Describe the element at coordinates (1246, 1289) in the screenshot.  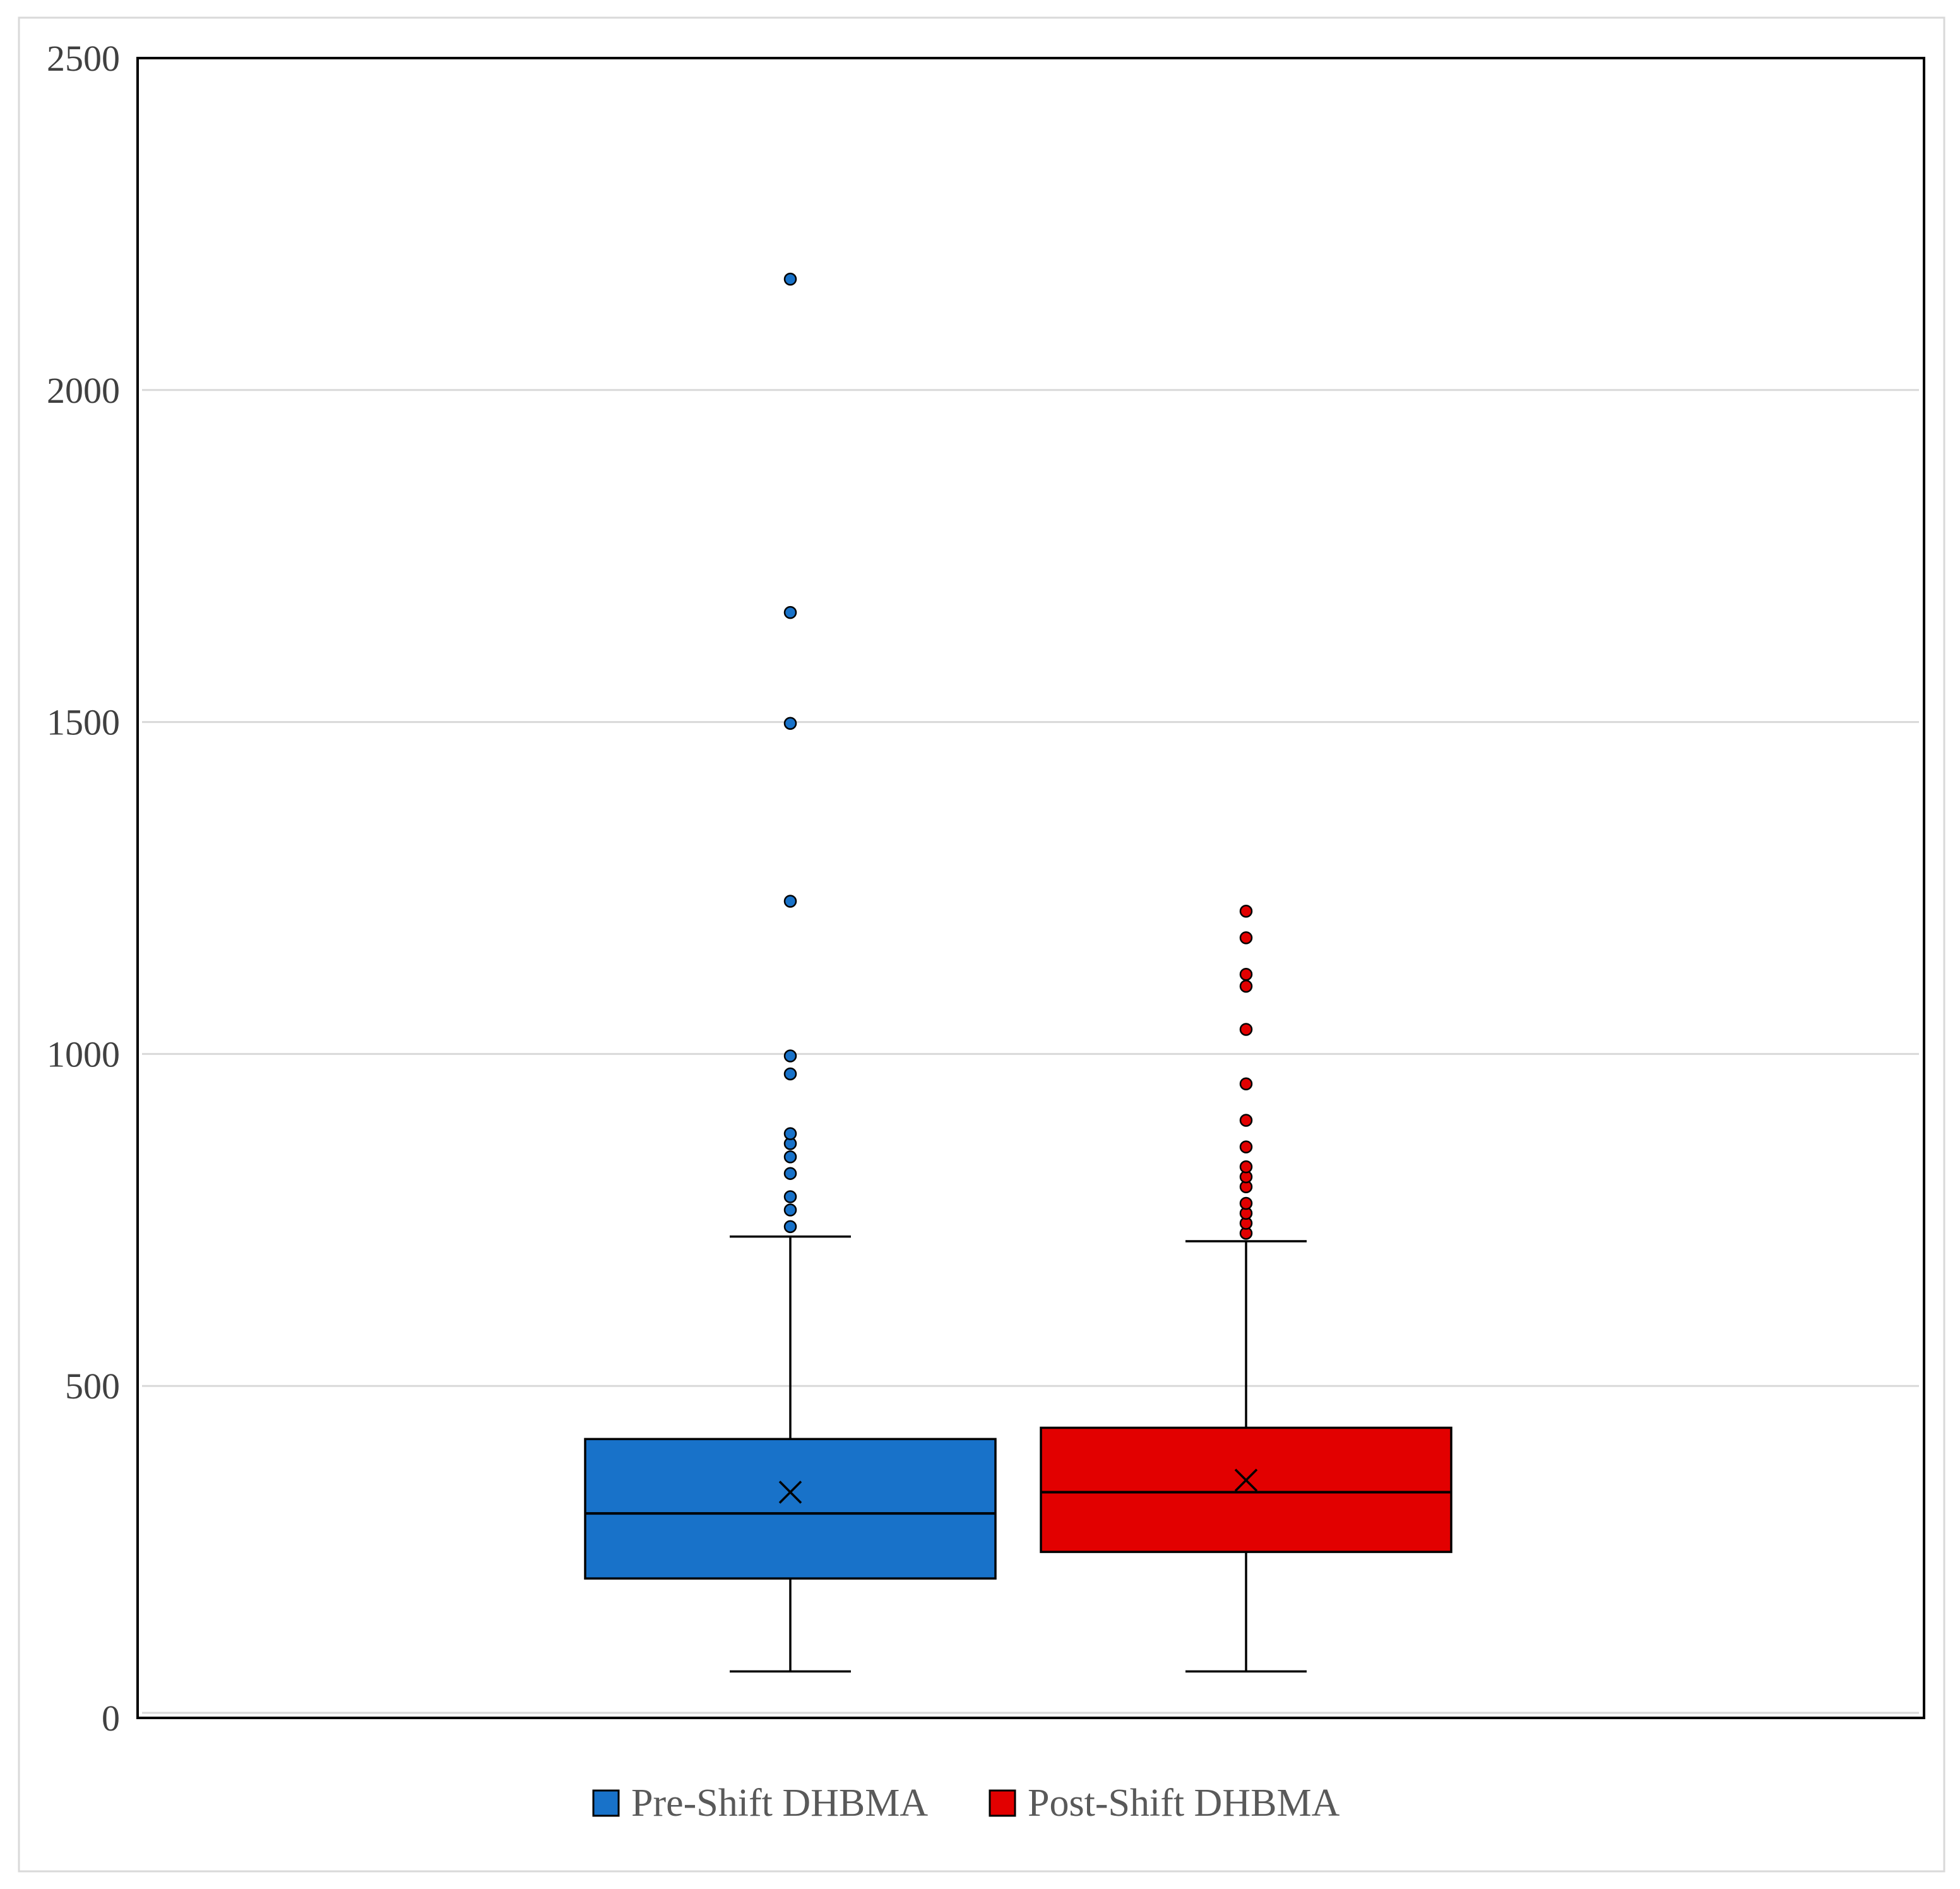
I see `box-group` at that location.